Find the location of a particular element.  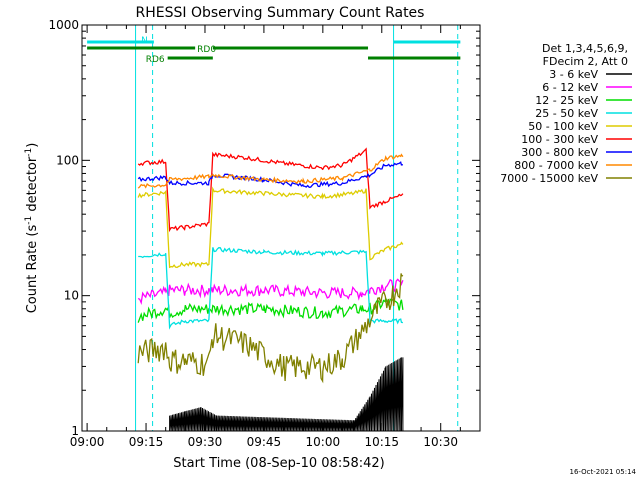

x-tick-label-09-30: 09:30 is located at coordinates (205, 442).